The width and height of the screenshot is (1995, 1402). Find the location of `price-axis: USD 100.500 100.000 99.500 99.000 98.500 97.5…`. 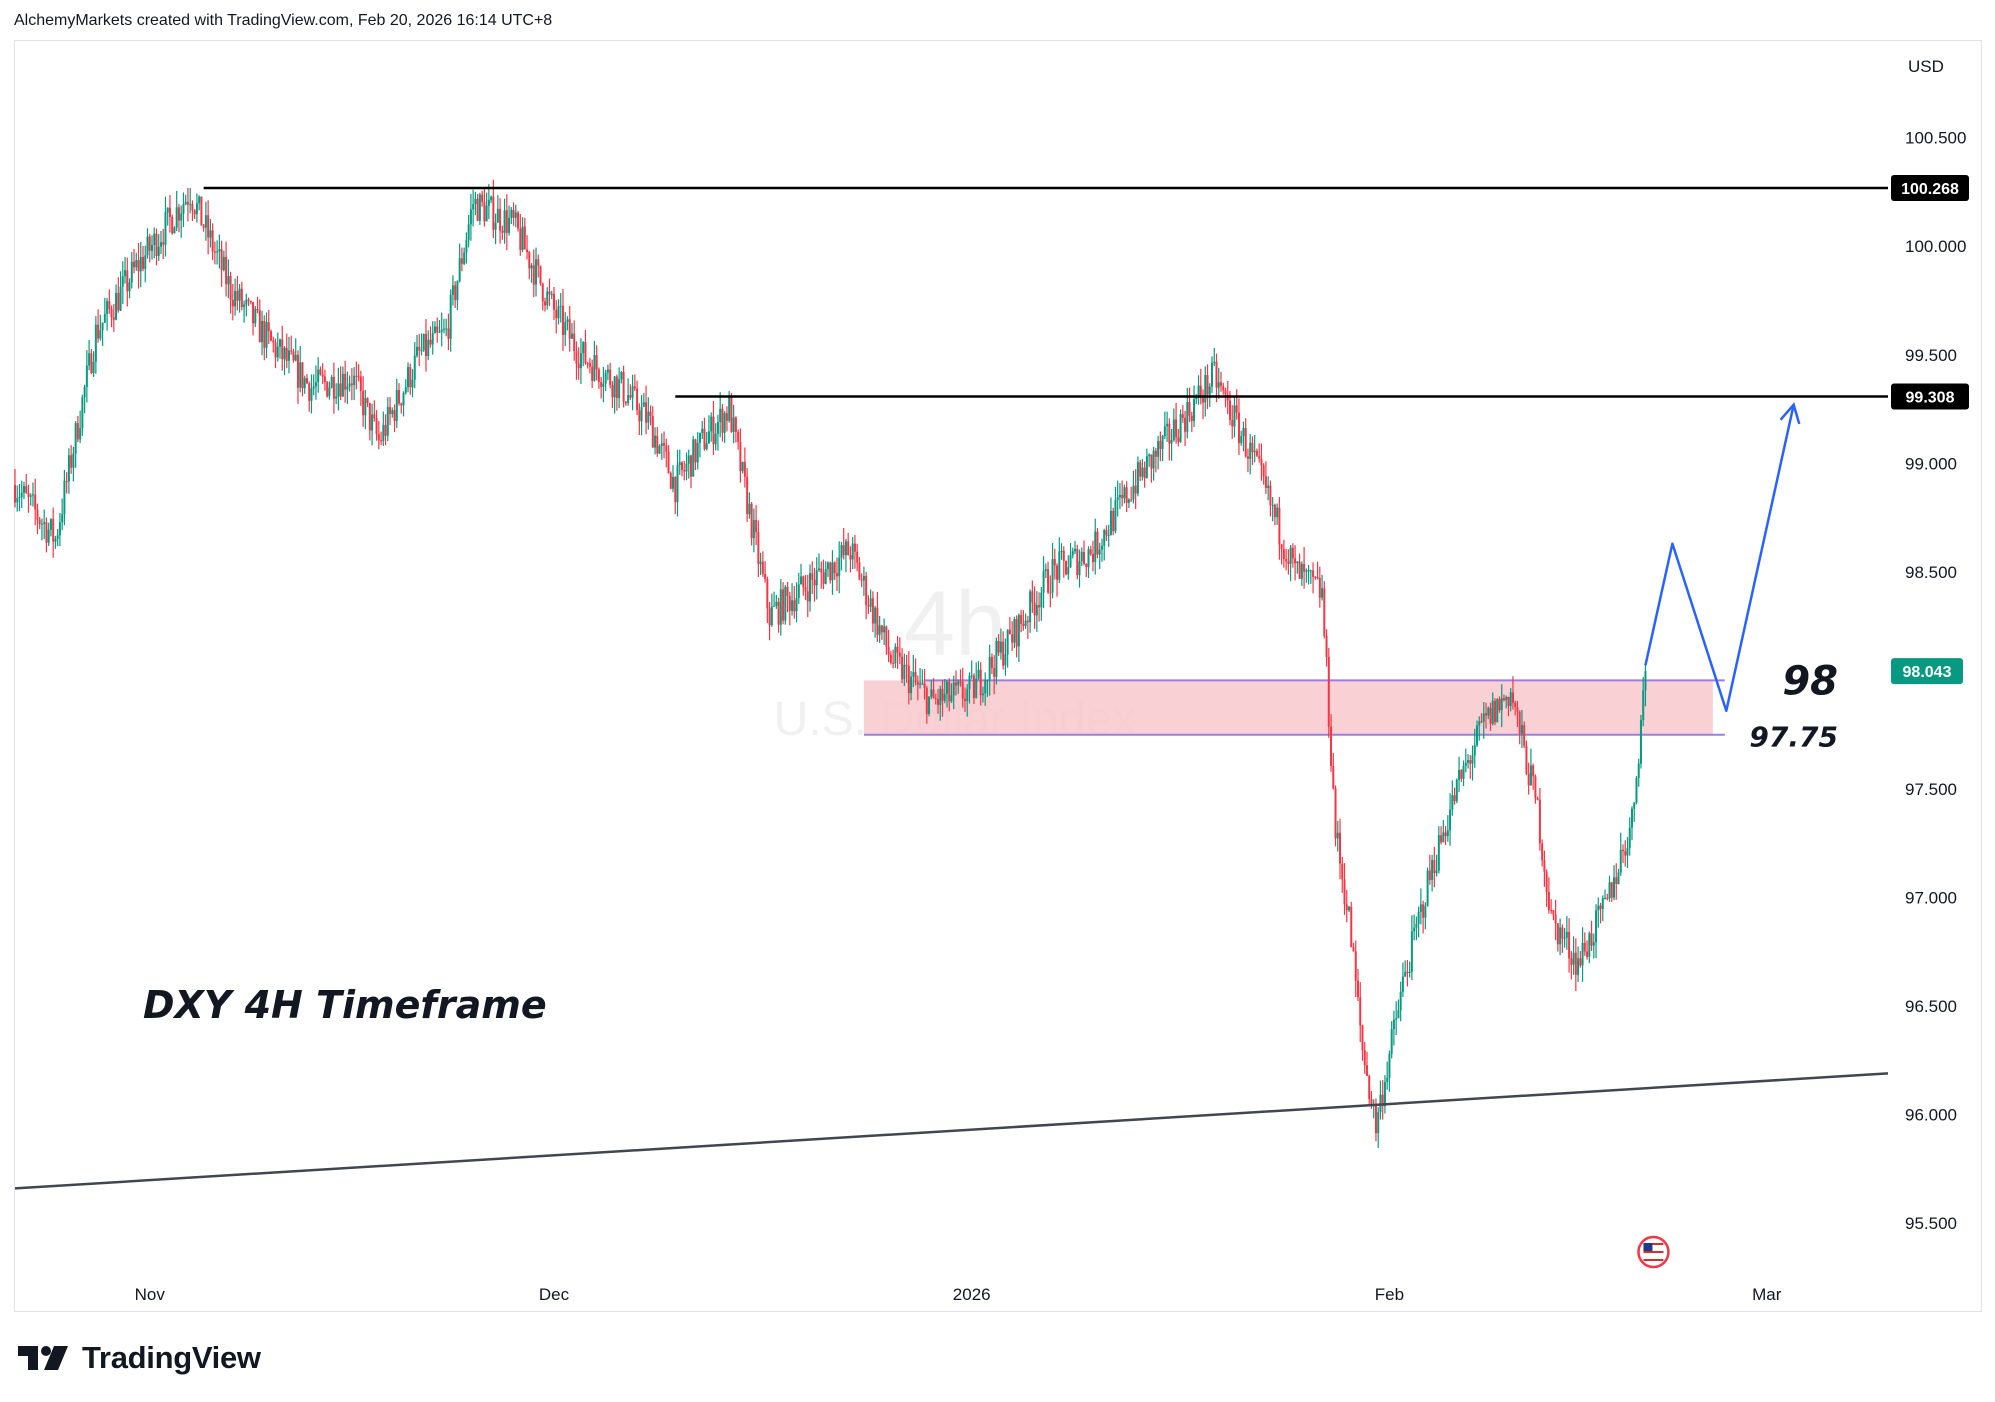

price-axis: USD 100.500 100.000 99.500 99.000 98.500 97.5… is located at coordinates (1935, 645).